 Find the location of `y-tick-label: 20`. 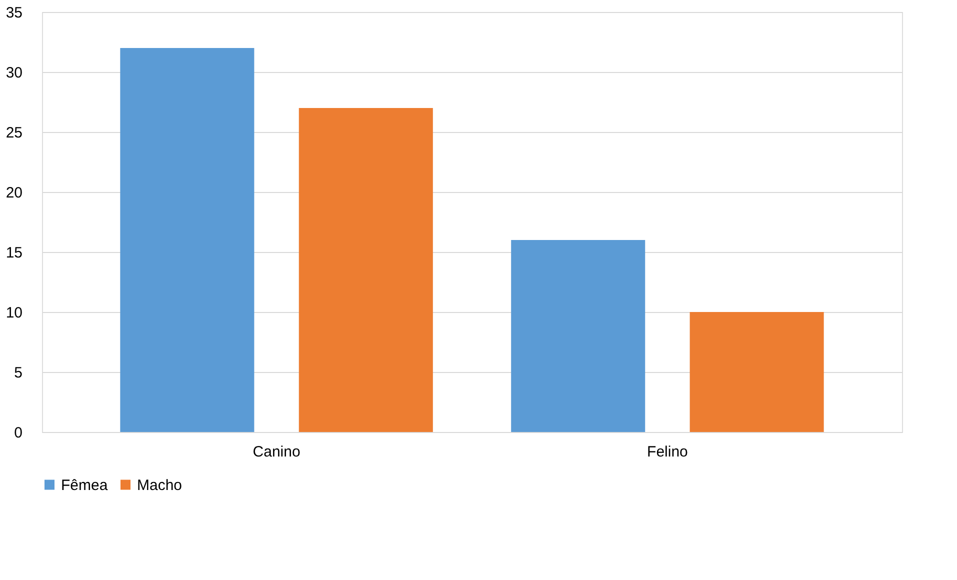

y-tick-label: 20 is located at coordinates (14, 193).